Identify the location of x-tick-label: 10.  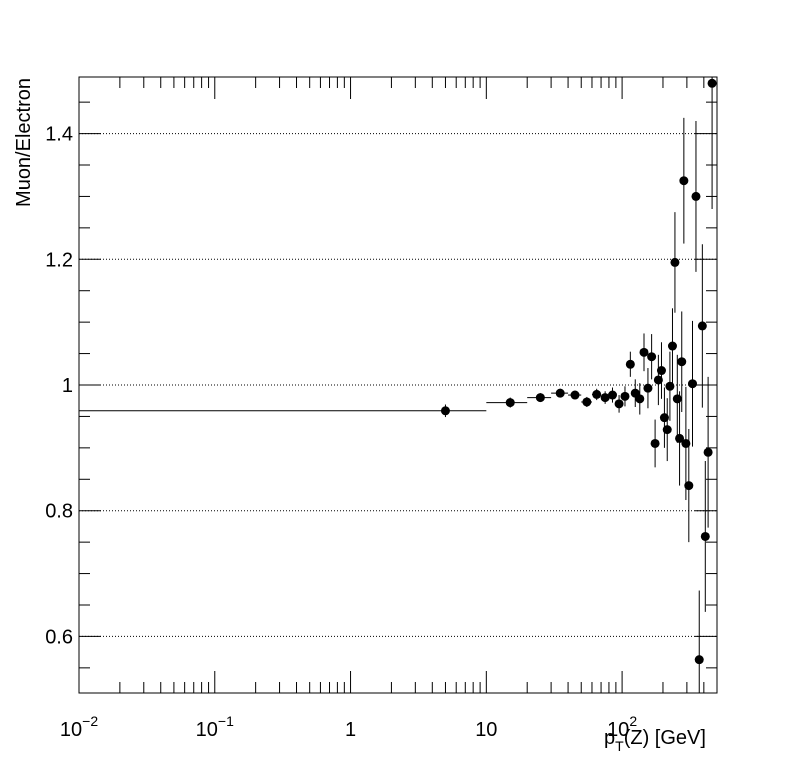
(486, 730).